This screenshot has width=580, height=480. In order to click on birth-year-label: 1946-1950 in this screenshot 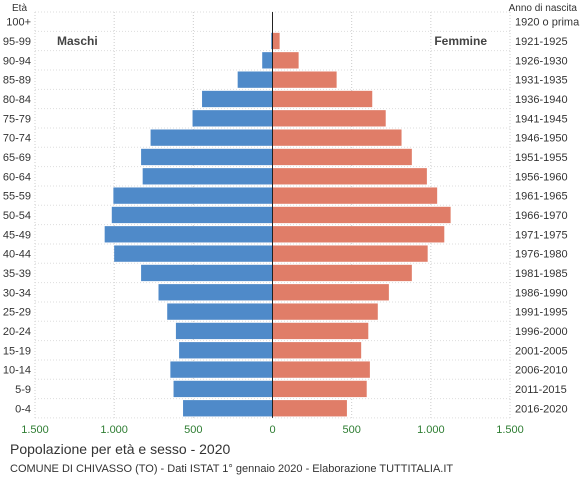, I will do `click(541, 139)`.